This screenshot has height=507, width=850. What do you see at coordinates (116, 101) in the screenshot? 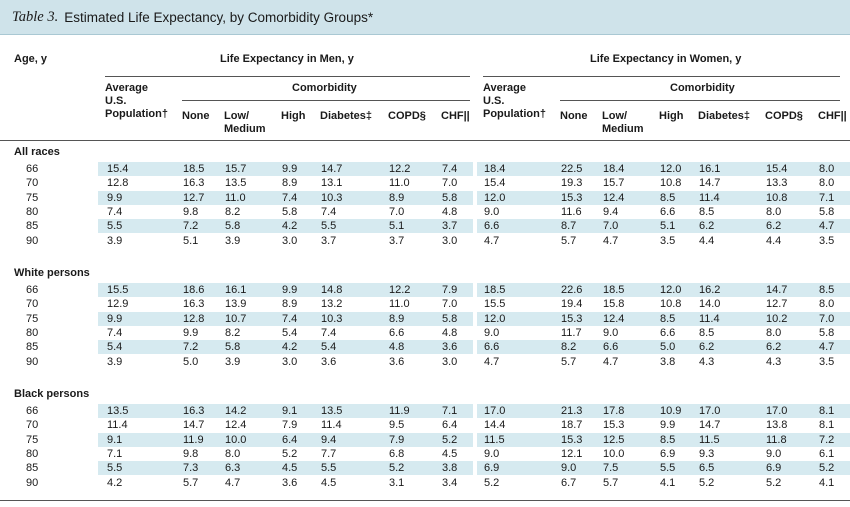
I see `men-average-header-2: U.S.` at bounding box center [116, 101].